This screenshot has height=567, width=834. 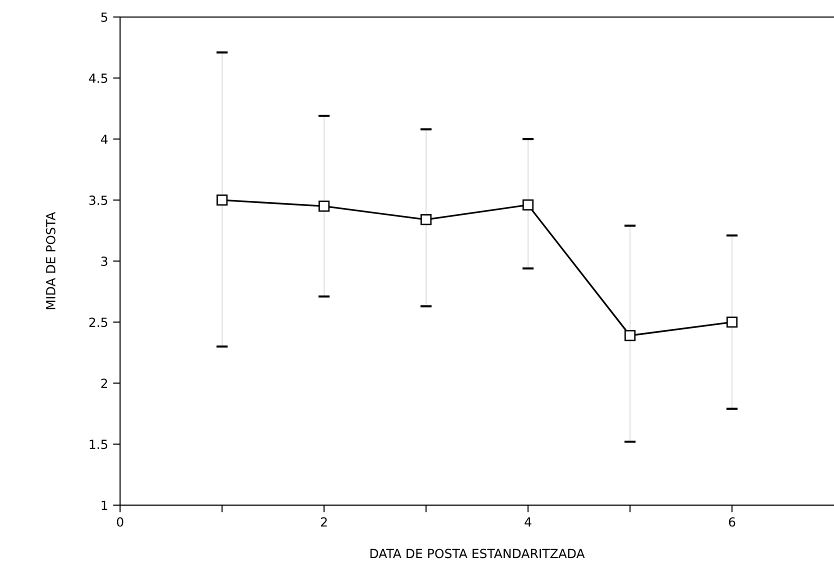 What do you see at coordinates (98, 78) in the screenshot?
I see `y-tick-label: 4.5` at bounding box center [98, 78].